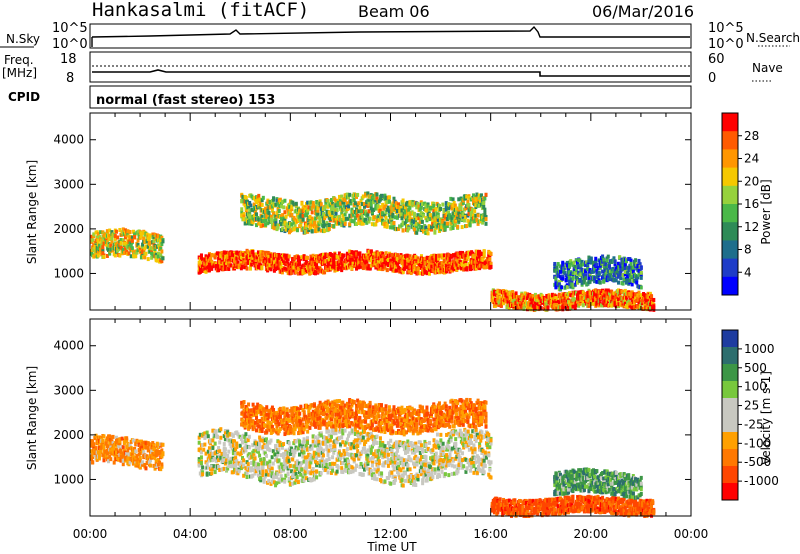 This screenshot has height=554, width=800. I want to click on power-ytick-label: 2000, so click(68, 229).